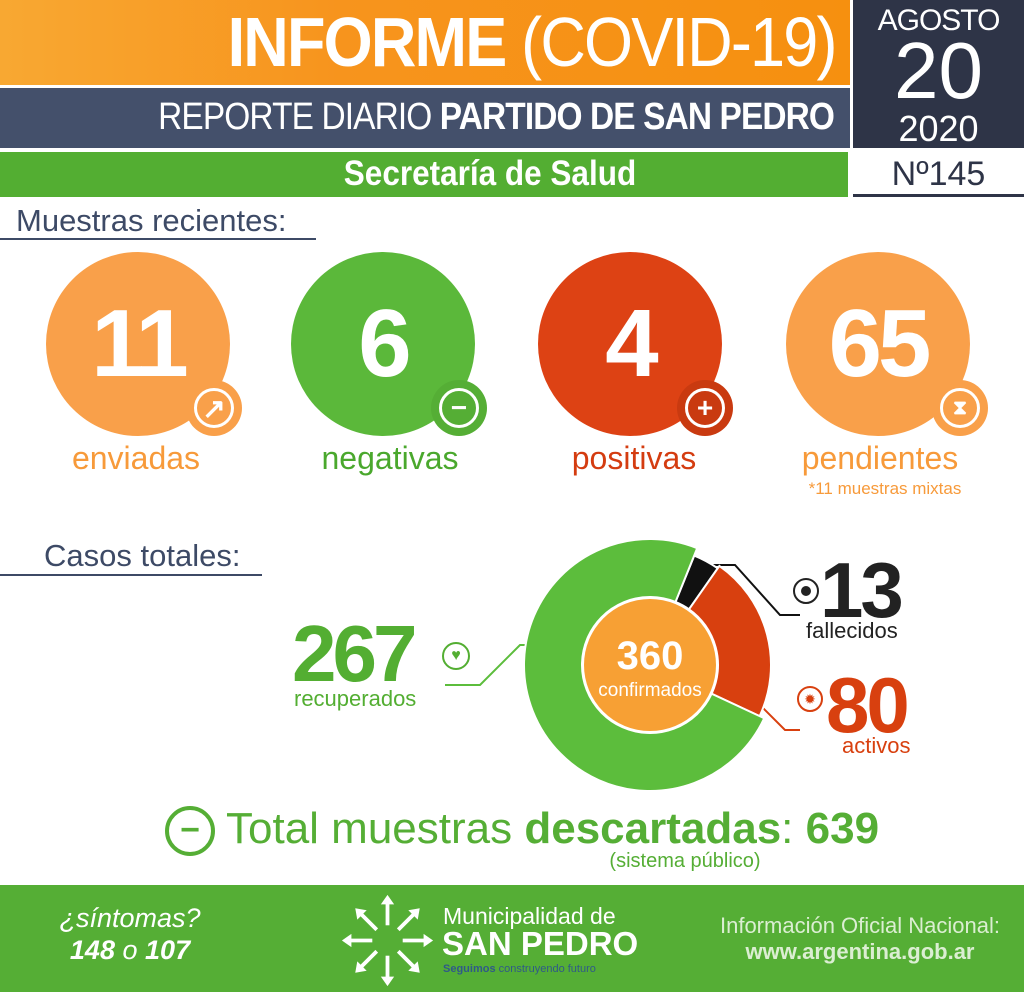 This screenshot has height=992, width=1024. What do you see at coordinates (852, 630) in the screenshot?
I see `deaths-label: fallecidos` at bounding box center [852, 630].